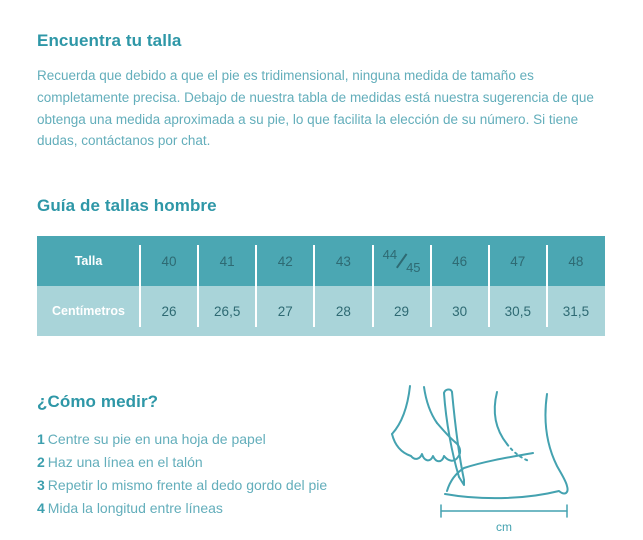  What do you see at coordinates (426, 424) in the screenshot?
I see `hand-icon` at bounding box center [426, 424].